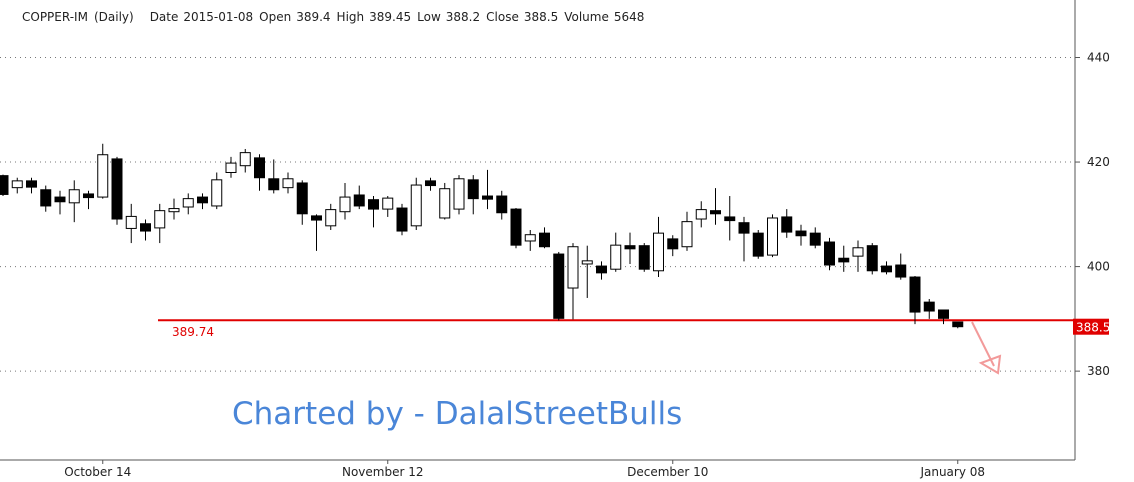 This screenshot has width=1134, height=482. I want to click on x-tick-label: January 08, so click(952, 472).